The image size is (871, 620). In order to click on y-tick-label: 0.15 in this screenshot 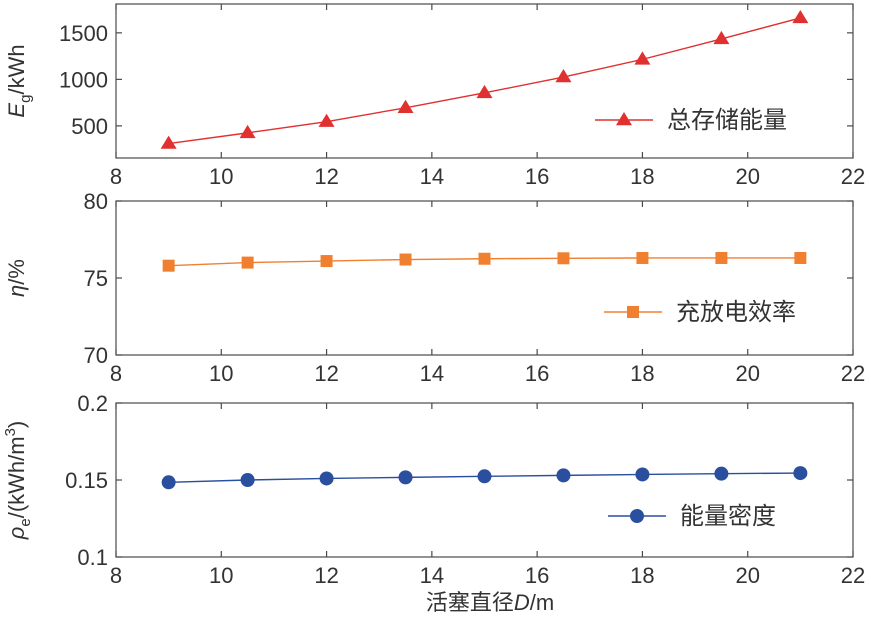, I will do `click(86, 480)`.